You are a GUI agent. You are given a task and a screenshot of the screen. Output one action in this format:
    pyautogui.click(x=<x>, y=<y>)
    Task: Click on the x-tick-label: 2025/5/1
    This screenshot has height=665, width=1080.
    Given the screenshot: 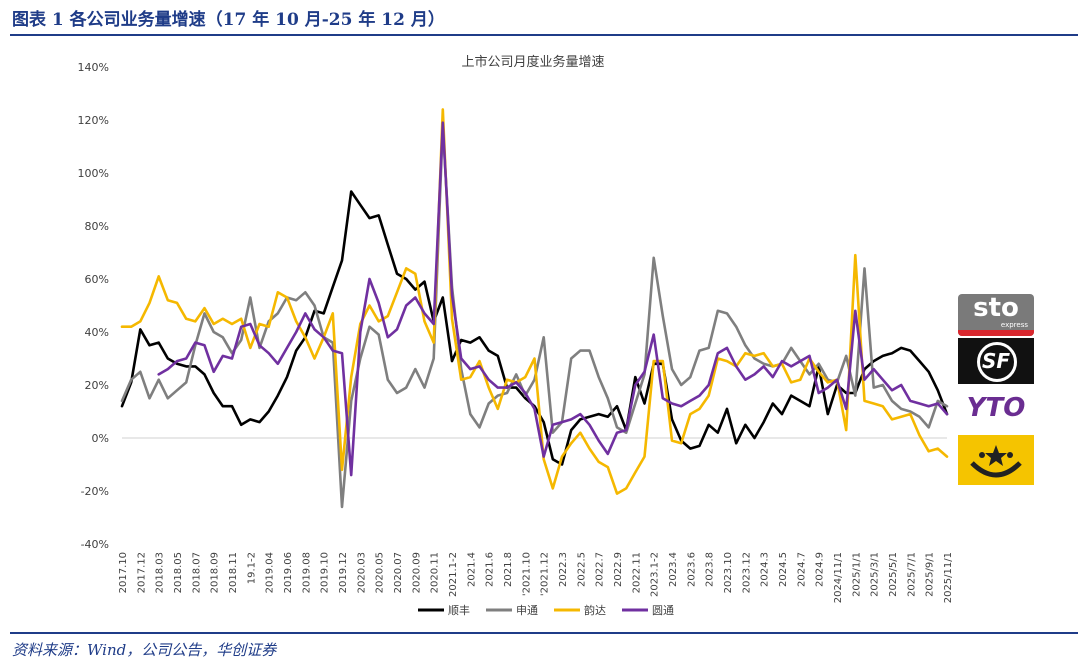 What is the action you would take?
    pyautogui.click(x=893, y=574)
    